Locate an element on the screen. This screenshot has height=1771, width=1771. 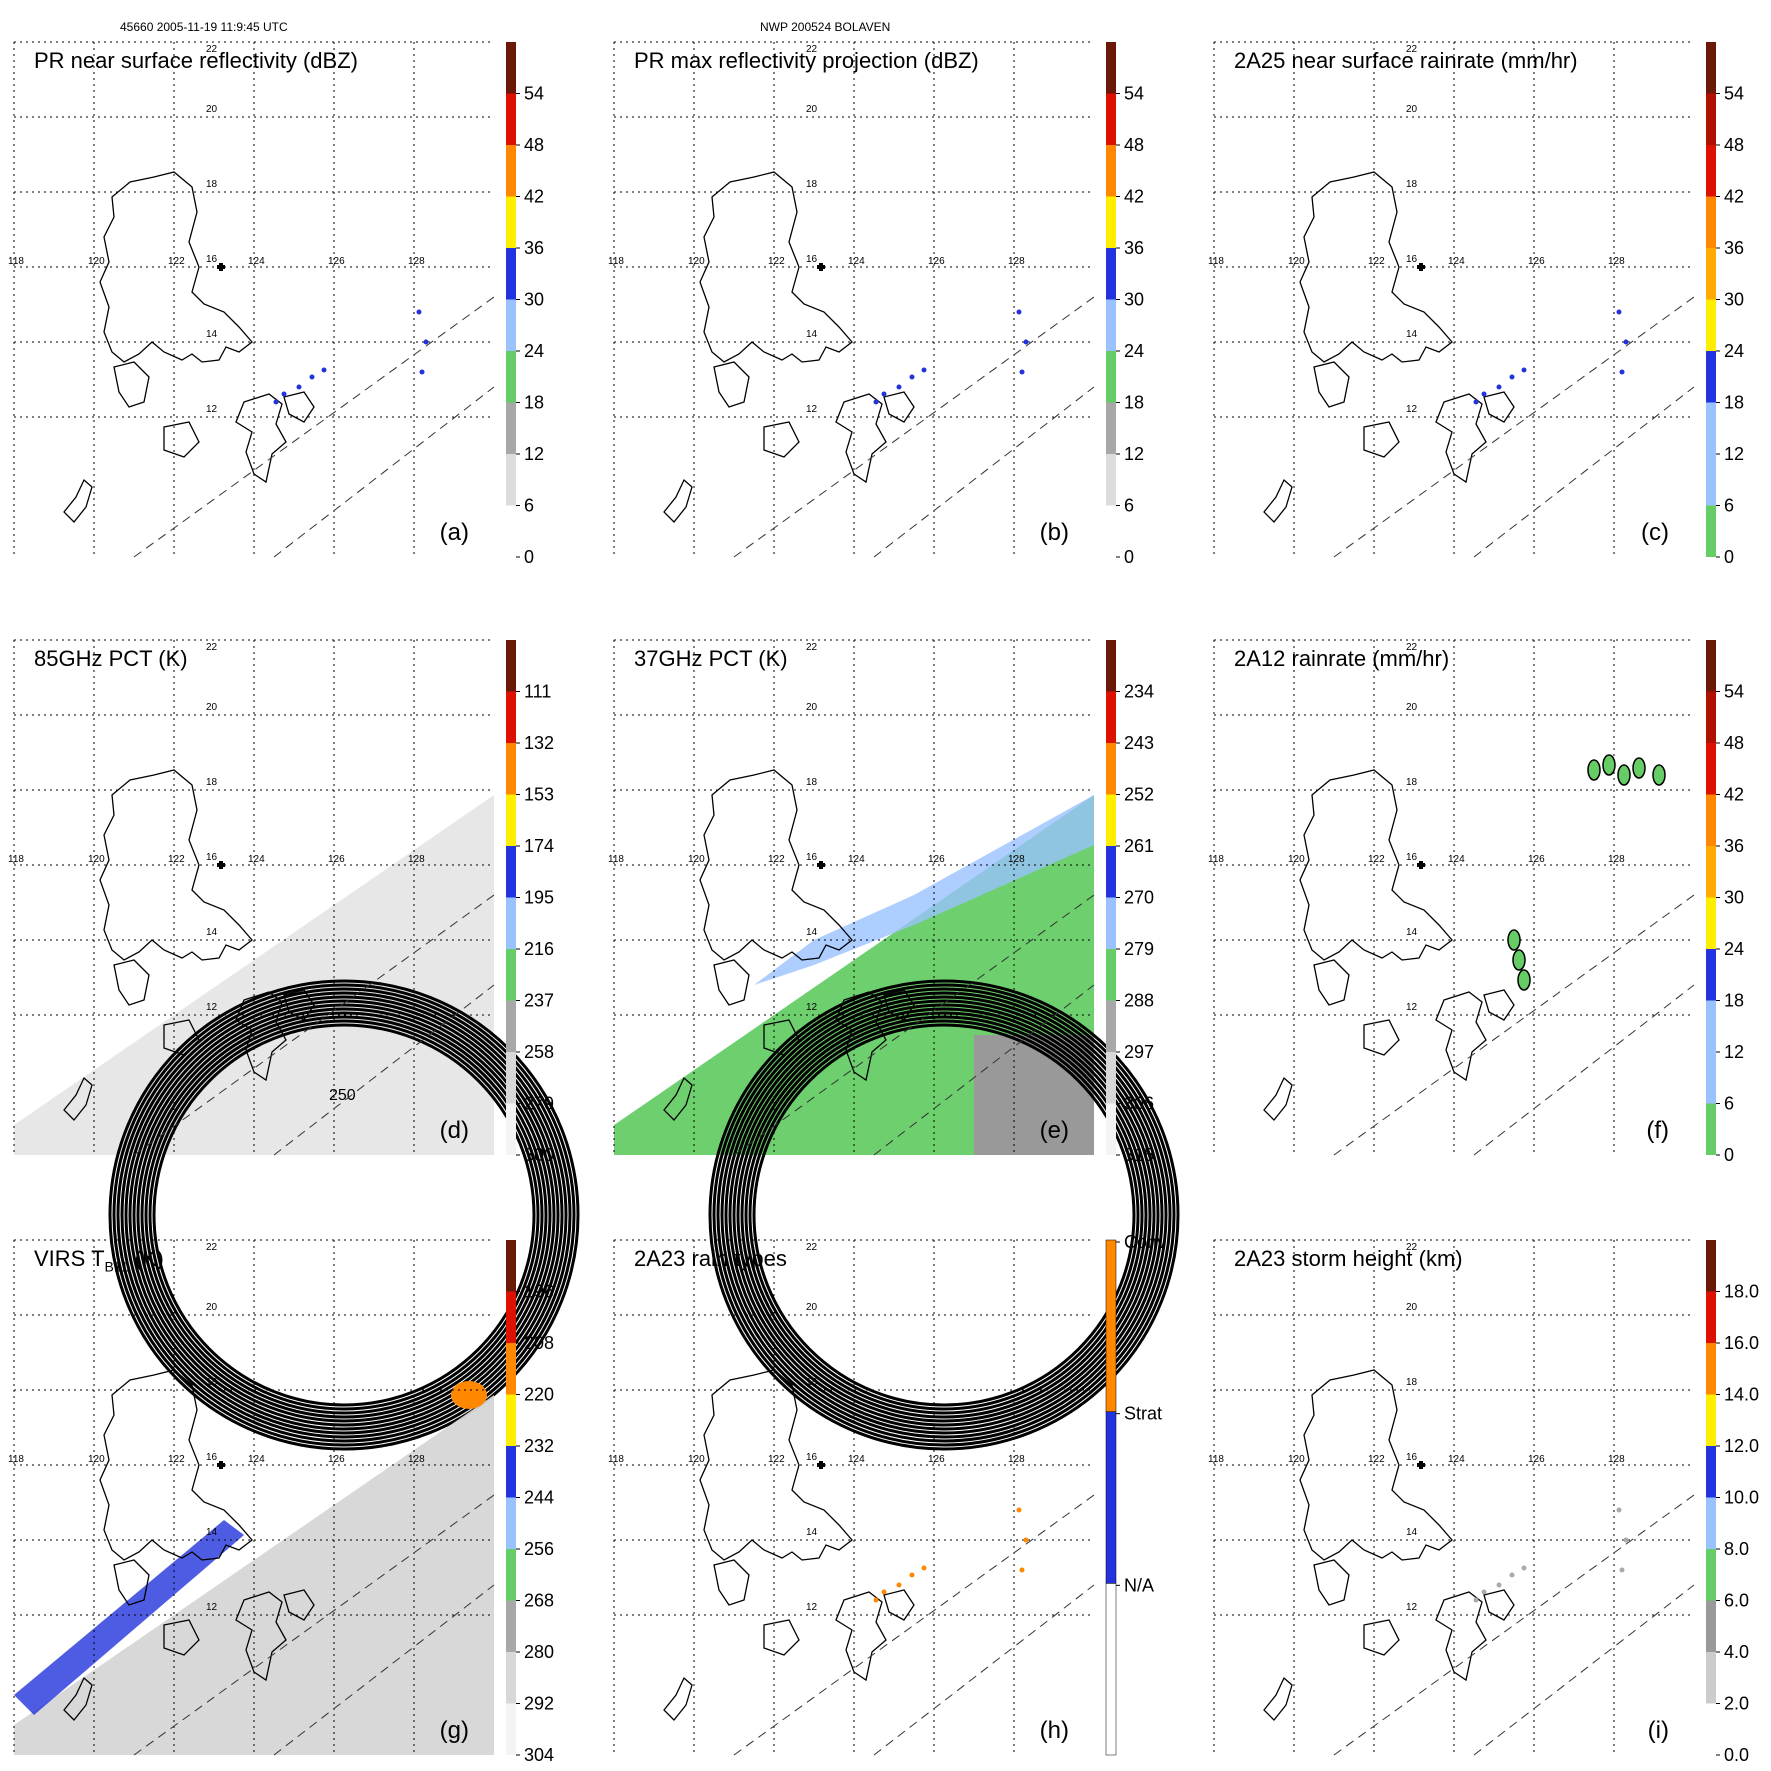
colorbar-tick-label: 195 is located at coordinates (539, 898).